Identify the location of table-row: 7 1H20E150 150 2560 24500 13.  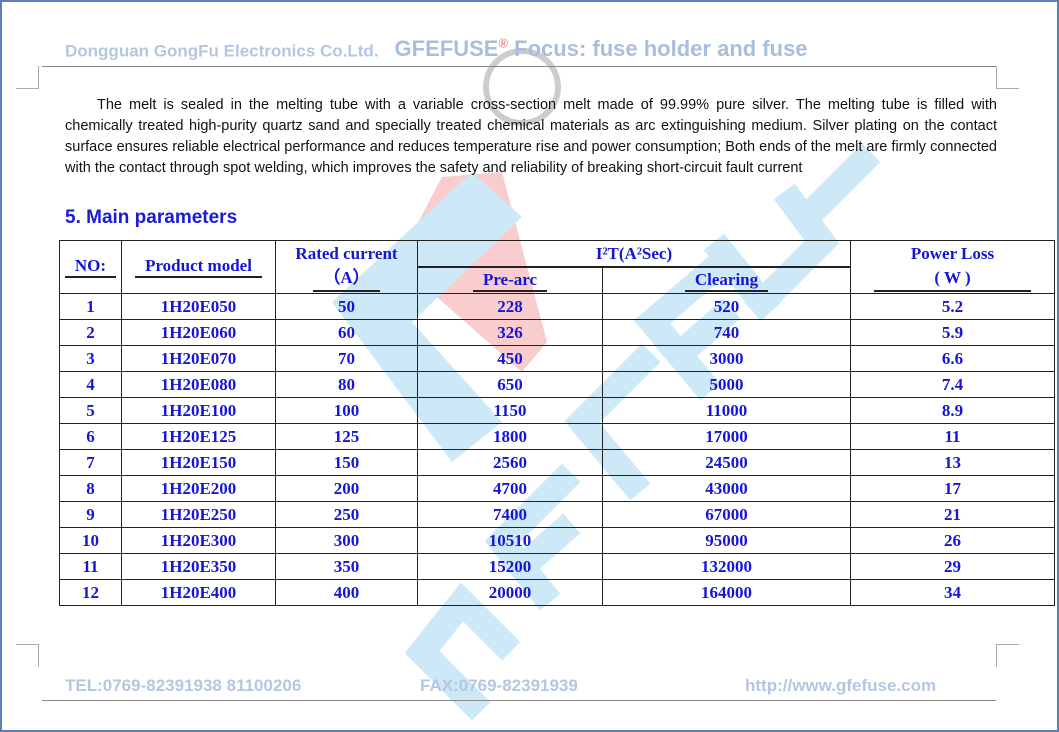
(557, 462).